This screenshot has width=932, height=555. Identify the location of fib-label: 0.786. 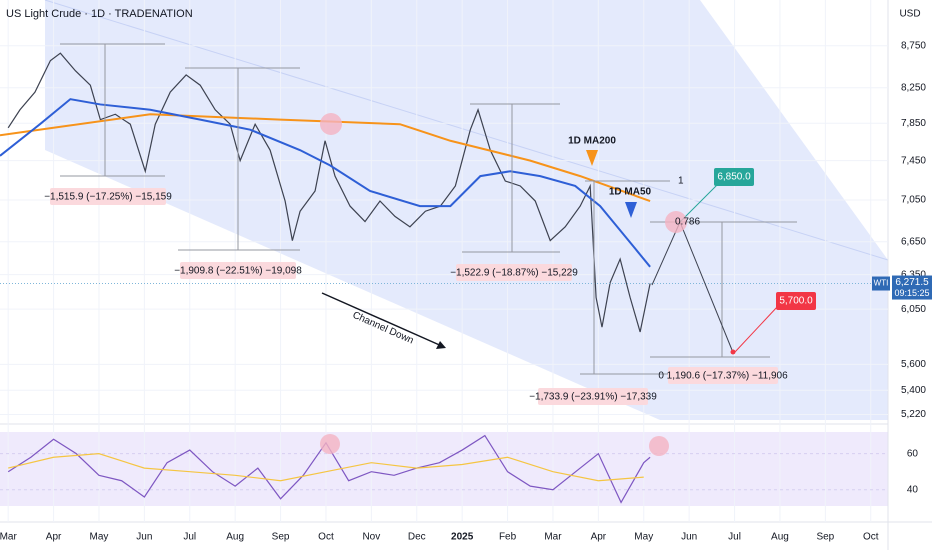
(687, 222).